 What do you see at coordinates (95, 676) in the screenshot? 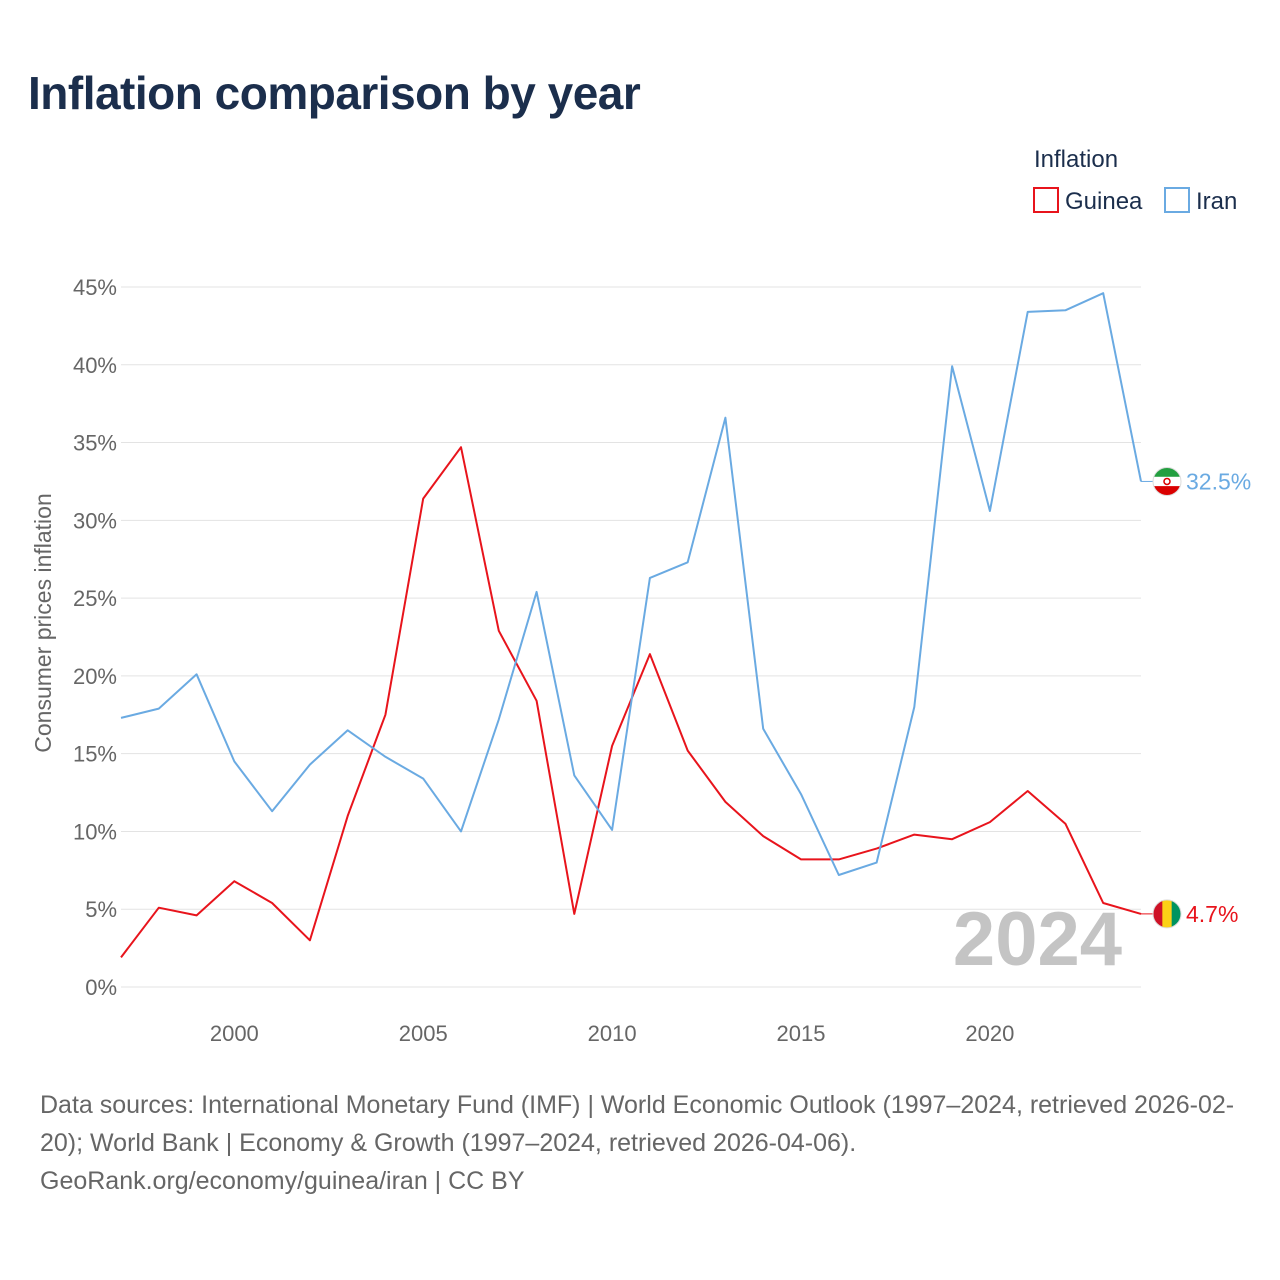
I see `y-tick-label-20: 20%` at bounding box center [95, 676].